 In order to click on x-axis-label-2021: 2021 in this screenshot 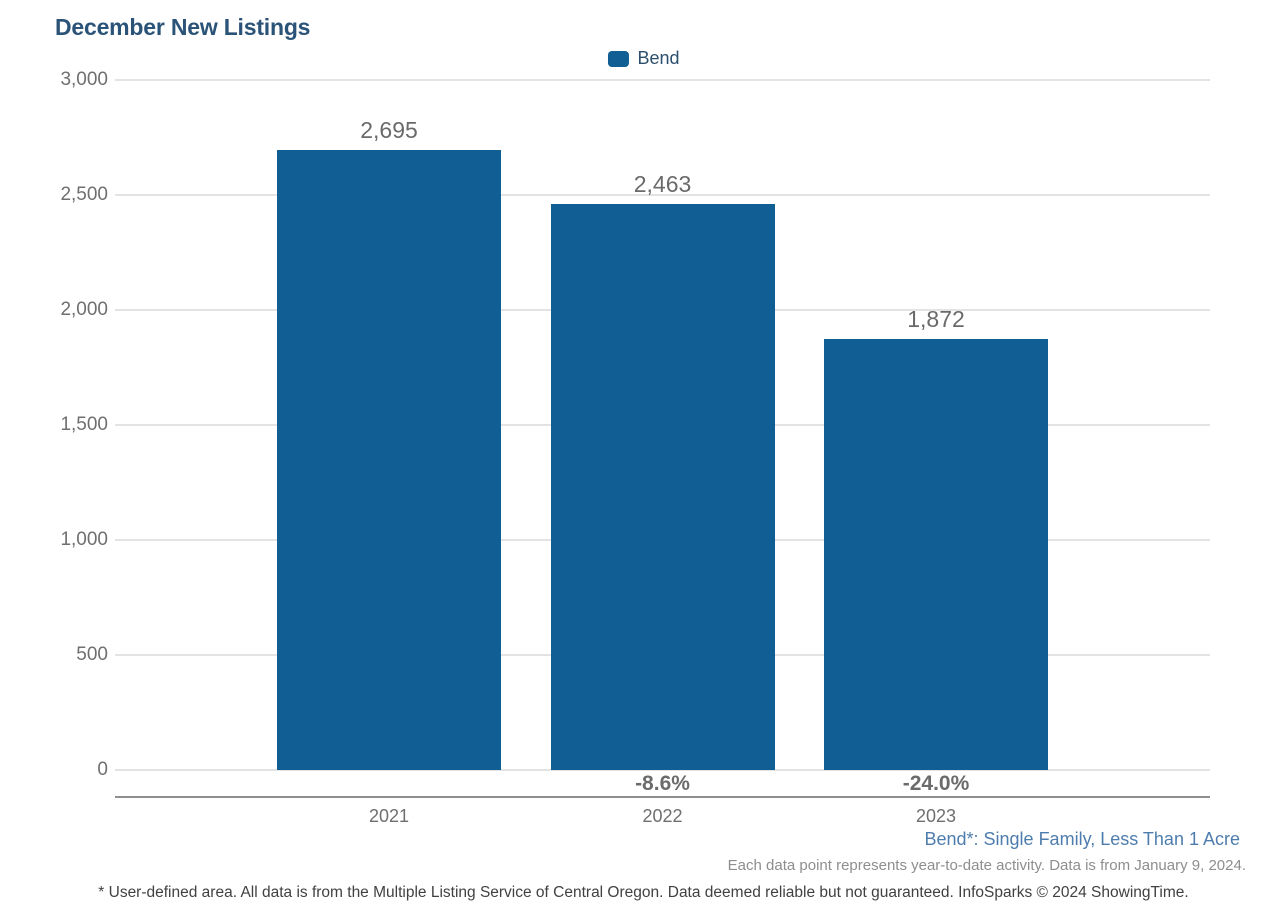, I will do `click(389, 816)`.